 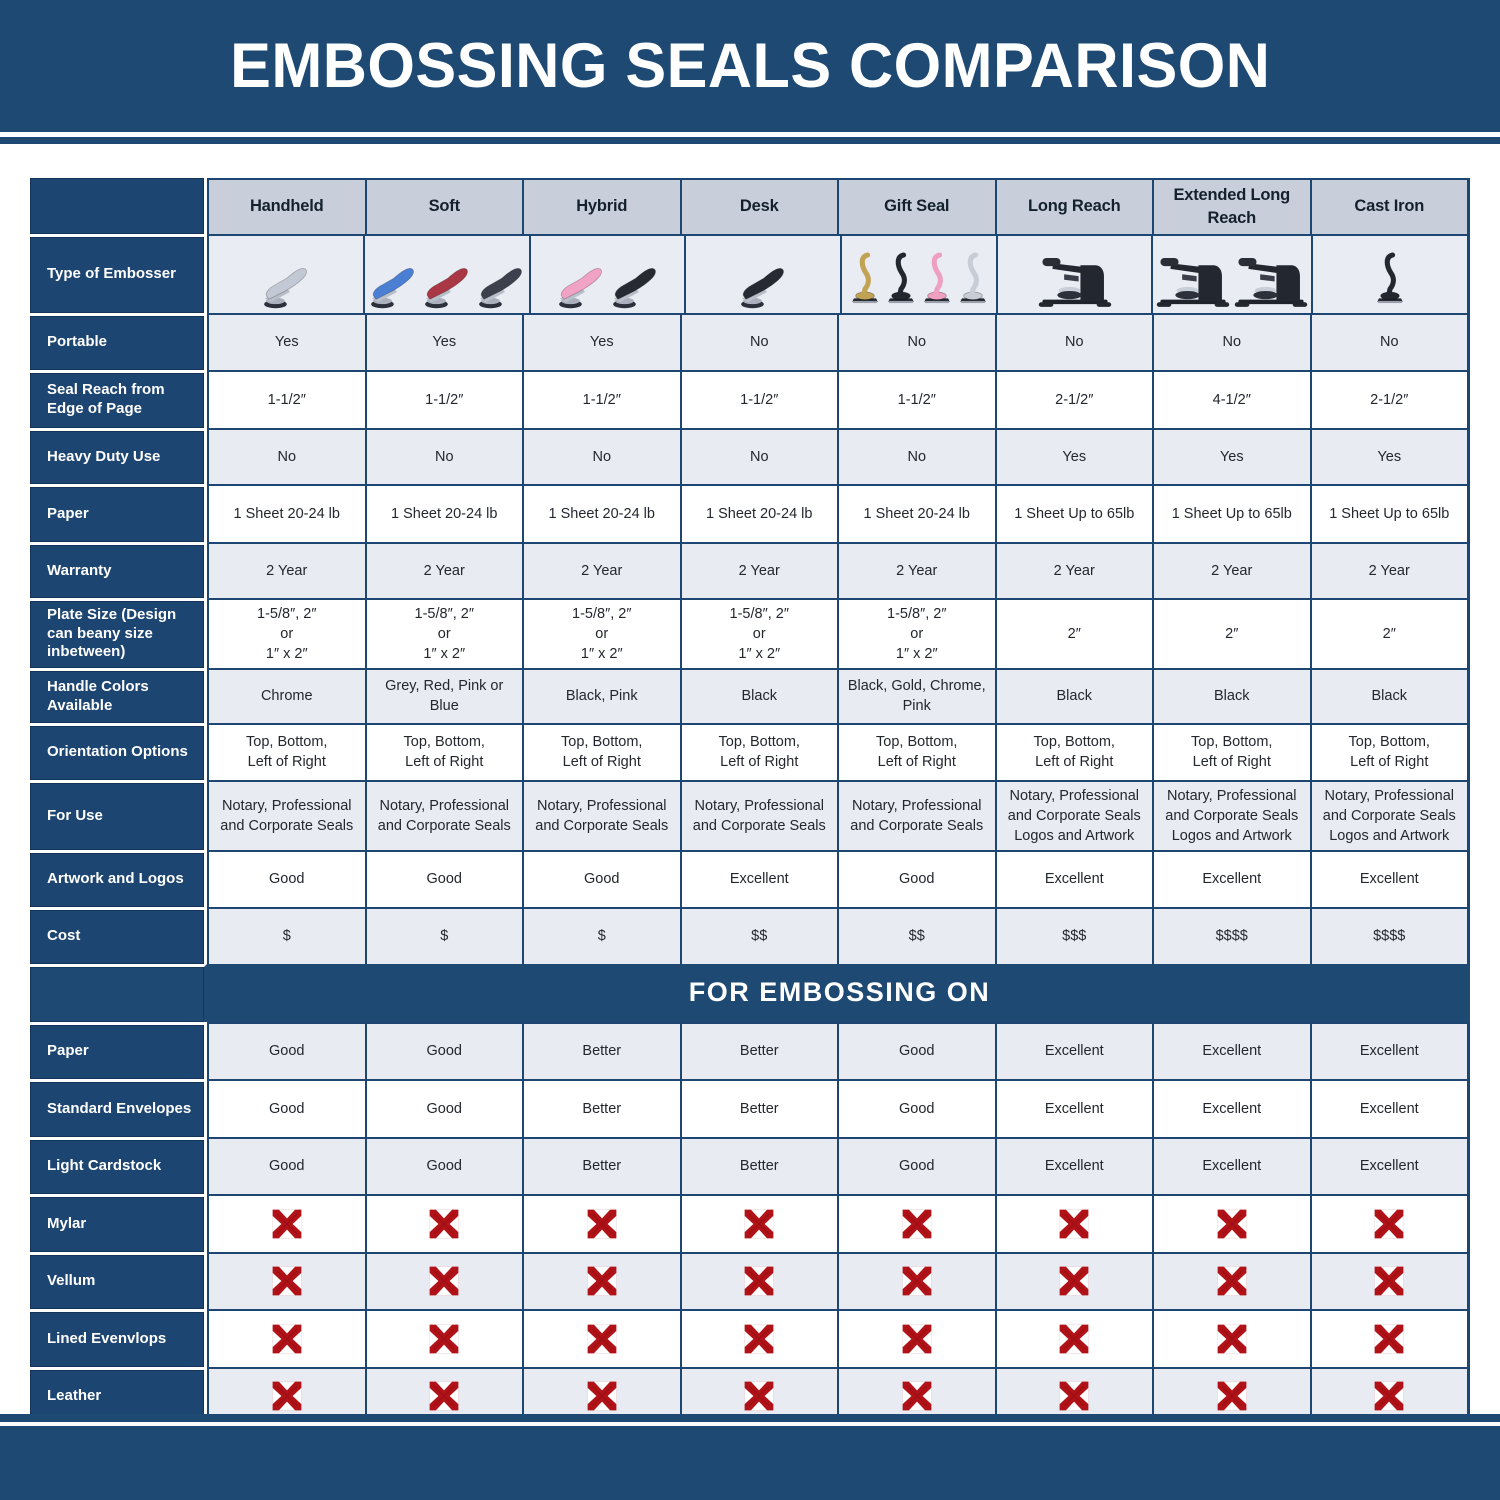 I want to click on embossing-row-lined-evenvlops: Lined Evenvlops, so click(x=750, y=1337).